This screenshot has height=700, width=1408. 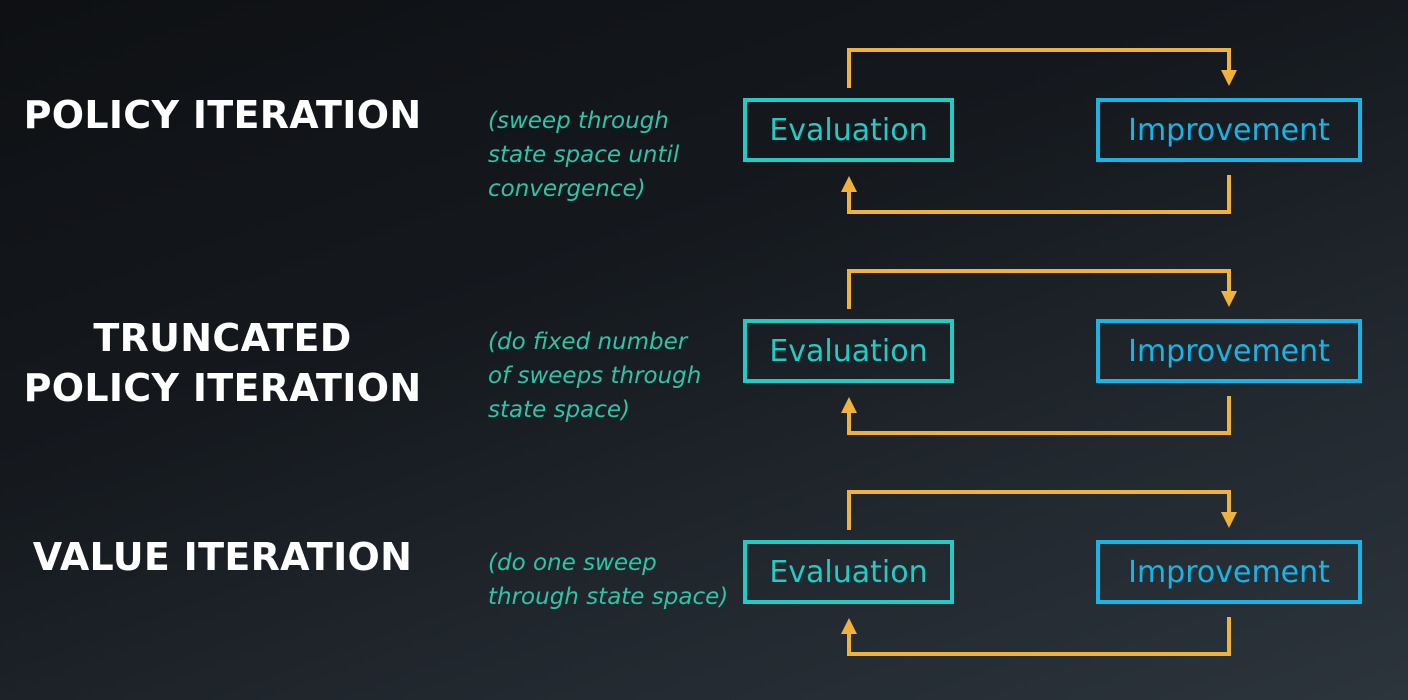 I want to click on method-note-line: (do fixed number, so click(x=588, y=342).